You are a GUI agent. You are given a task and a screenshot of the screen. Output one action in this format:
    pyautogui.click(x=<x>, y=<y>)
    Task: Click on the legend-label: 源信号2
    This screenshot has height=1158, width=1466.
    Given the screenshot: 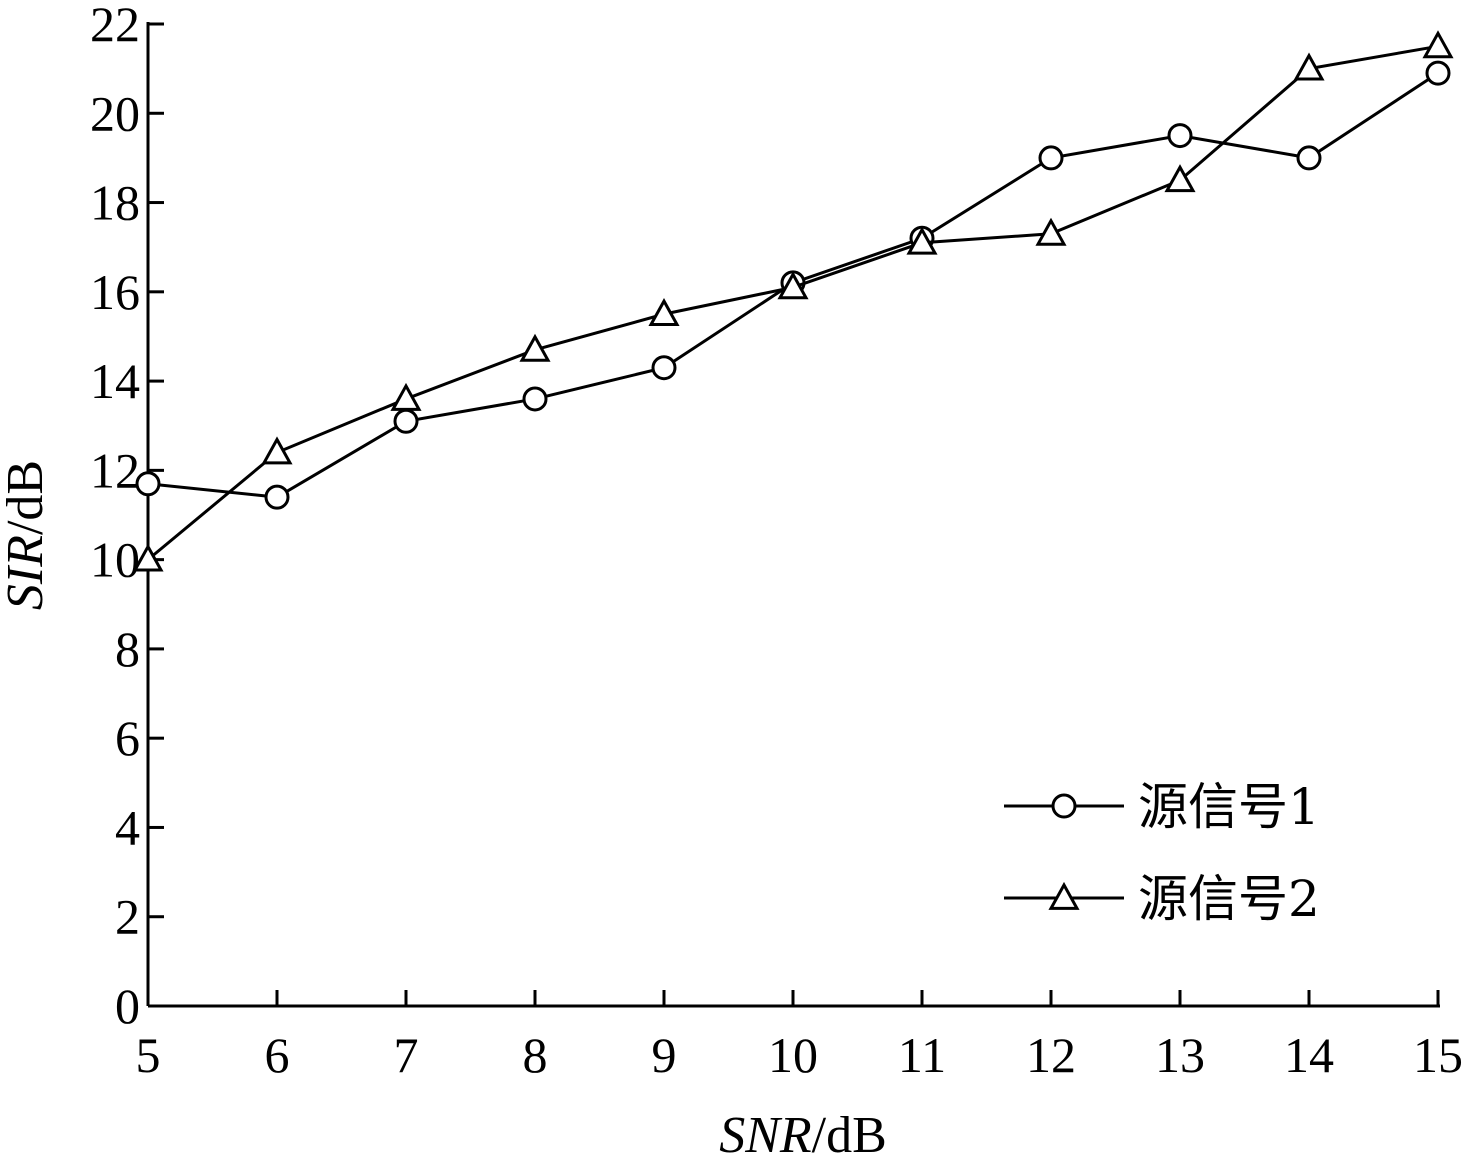 What is the action you would take?
    pyautogui.click(x=1229, y=899)
    